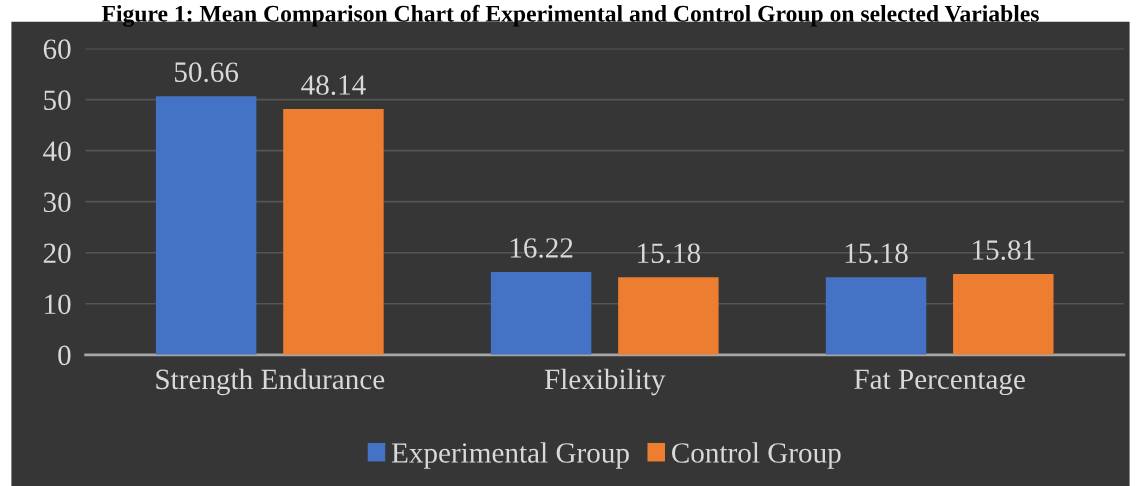 This screenshot has height=486, width=1141. I want to click on y-tick-label: 40, so click(57, 151).